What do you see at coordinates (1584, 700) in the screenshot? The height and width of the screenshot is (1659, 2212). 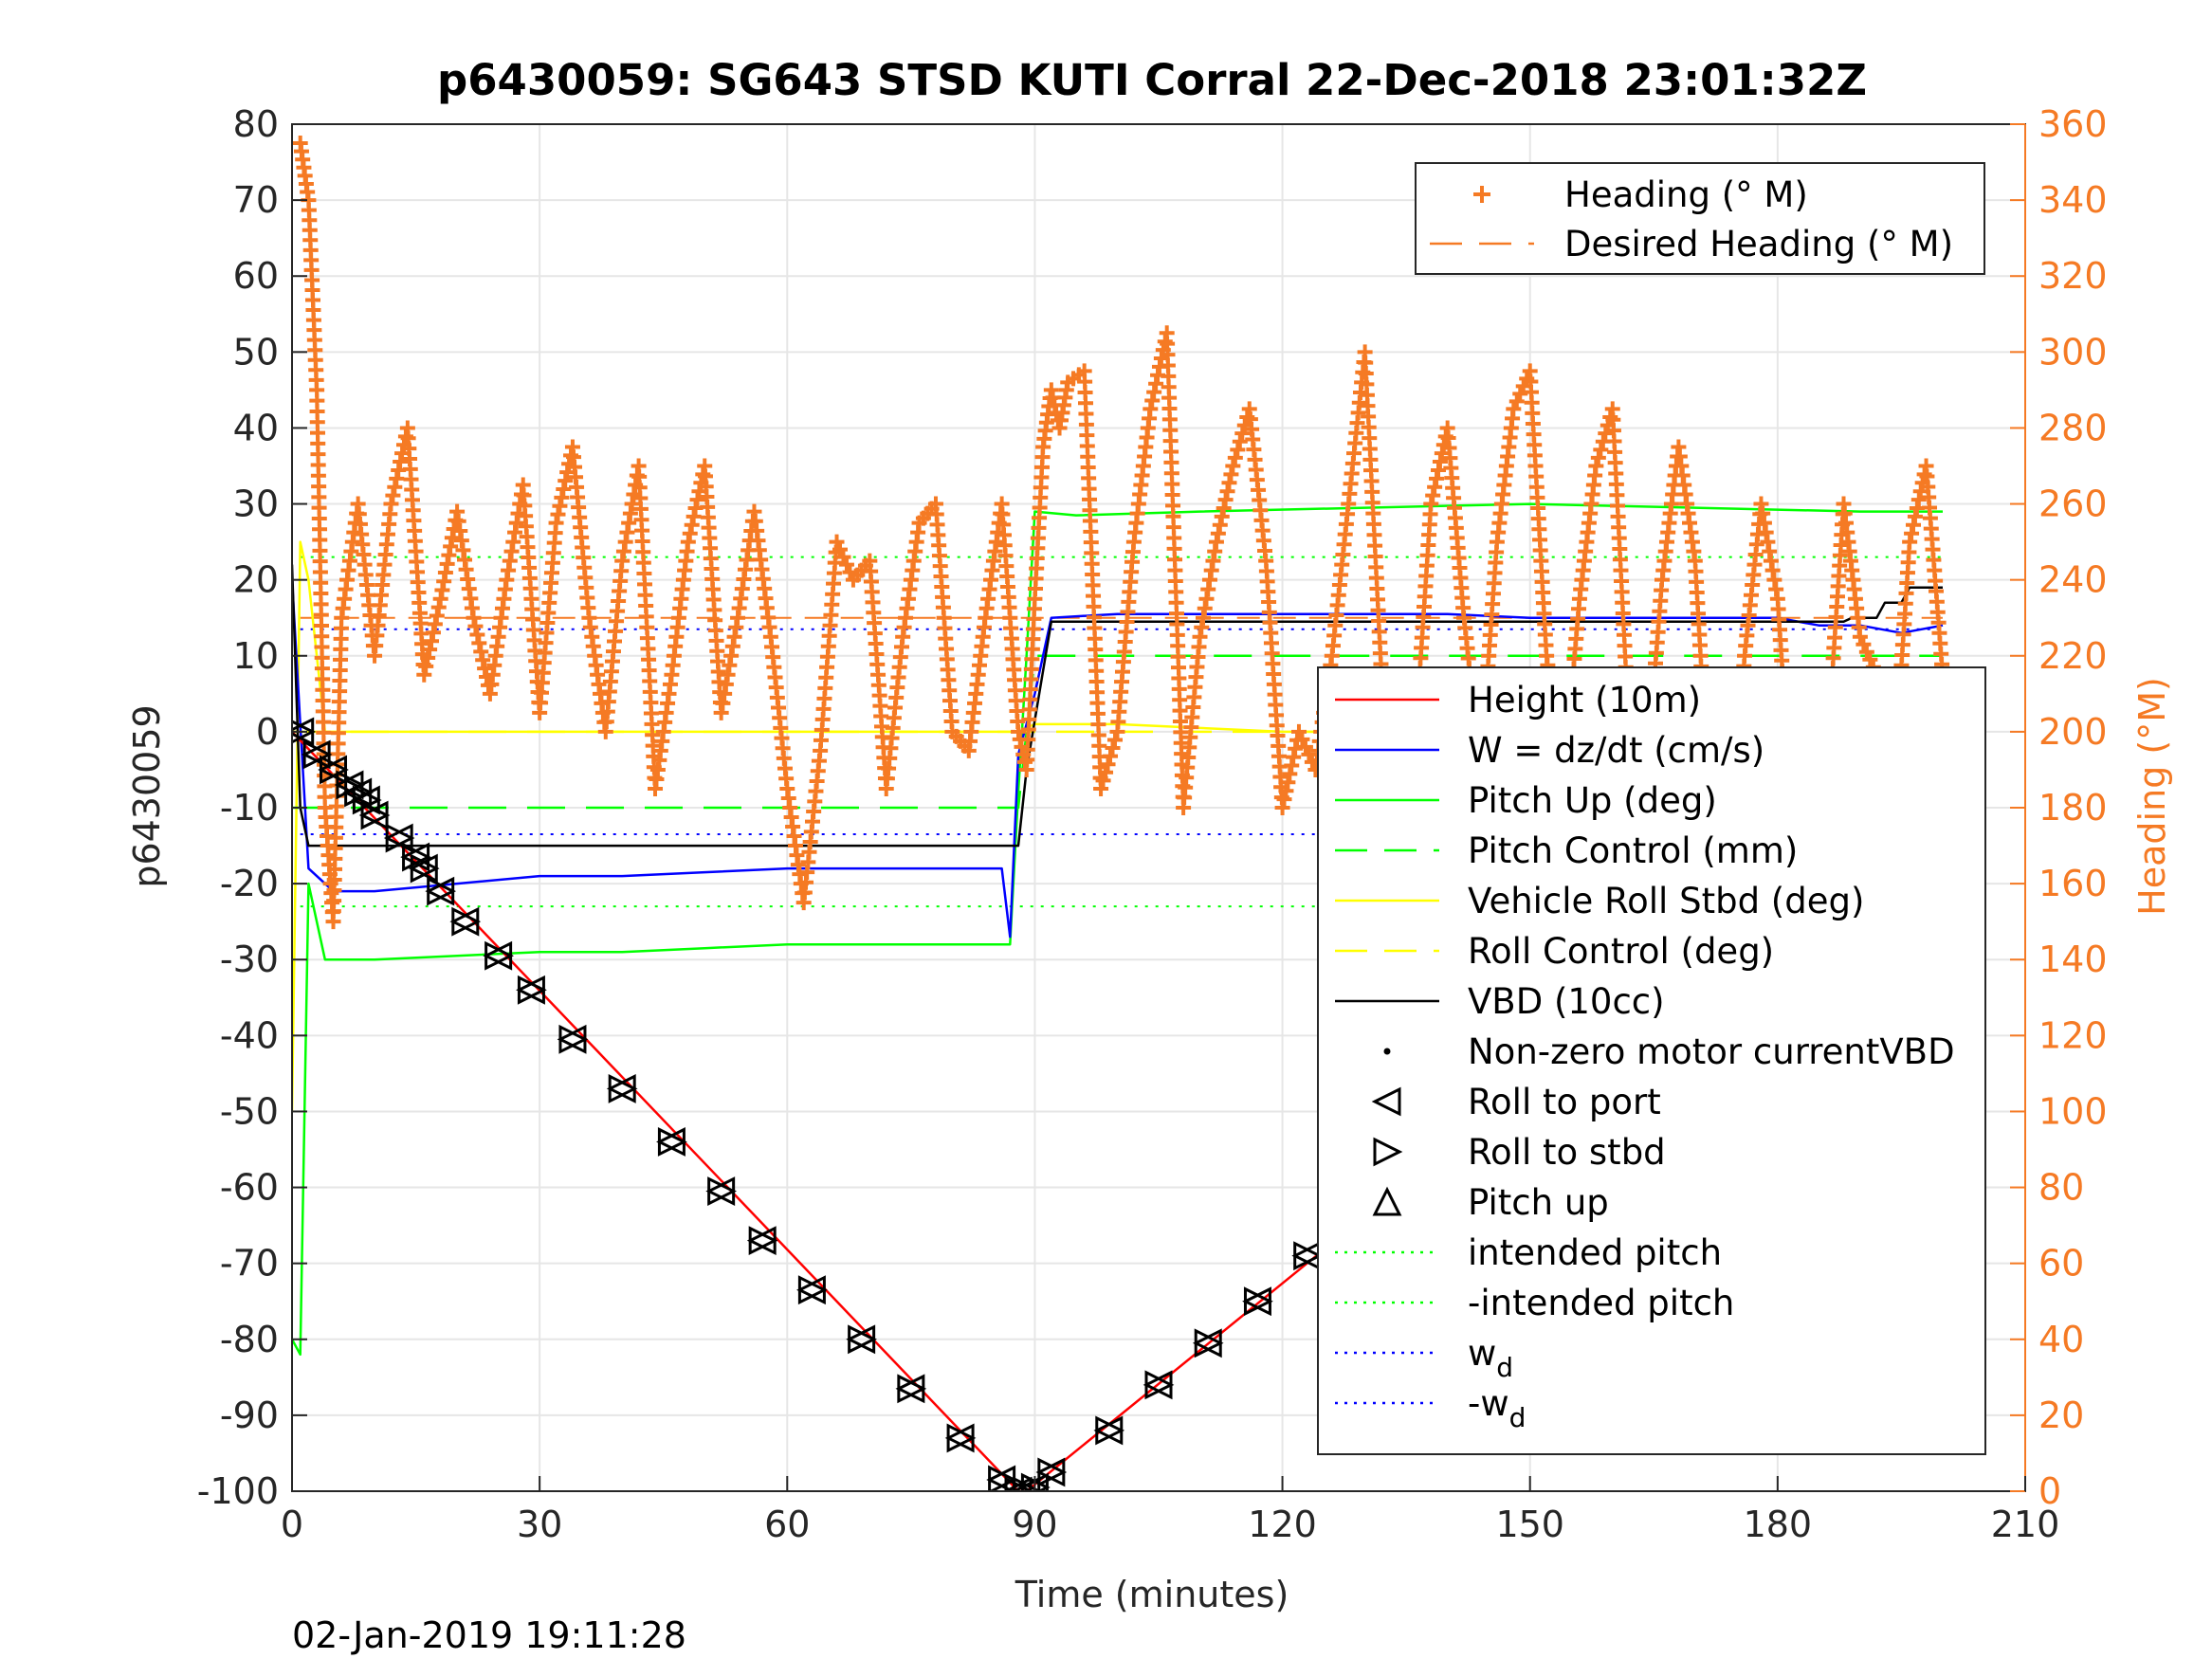 I see `legend-label: Height (10m)` at bounding box center [1584, 700].